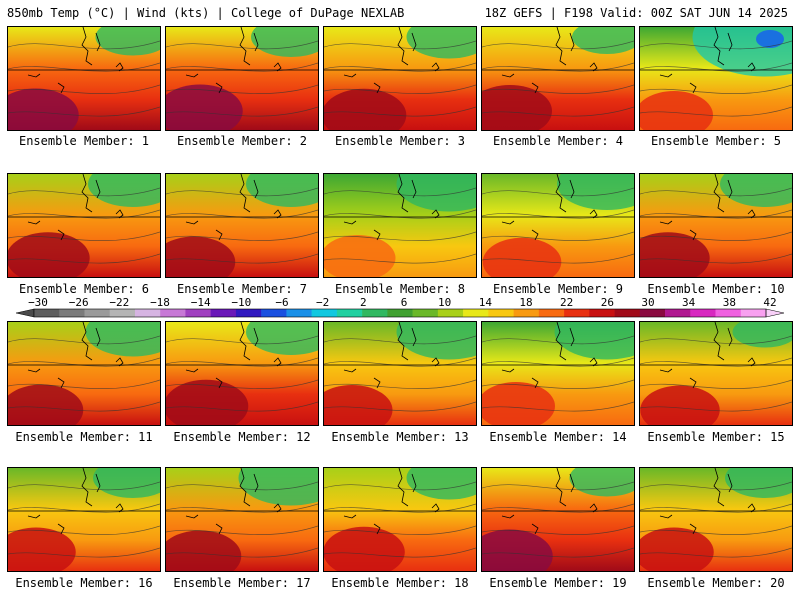 This screenshot has height=600, width=800. Describe the element at coordinates (400, 583) in the screenshot. I see `member-label: Ensemble Member: 18` at that location.